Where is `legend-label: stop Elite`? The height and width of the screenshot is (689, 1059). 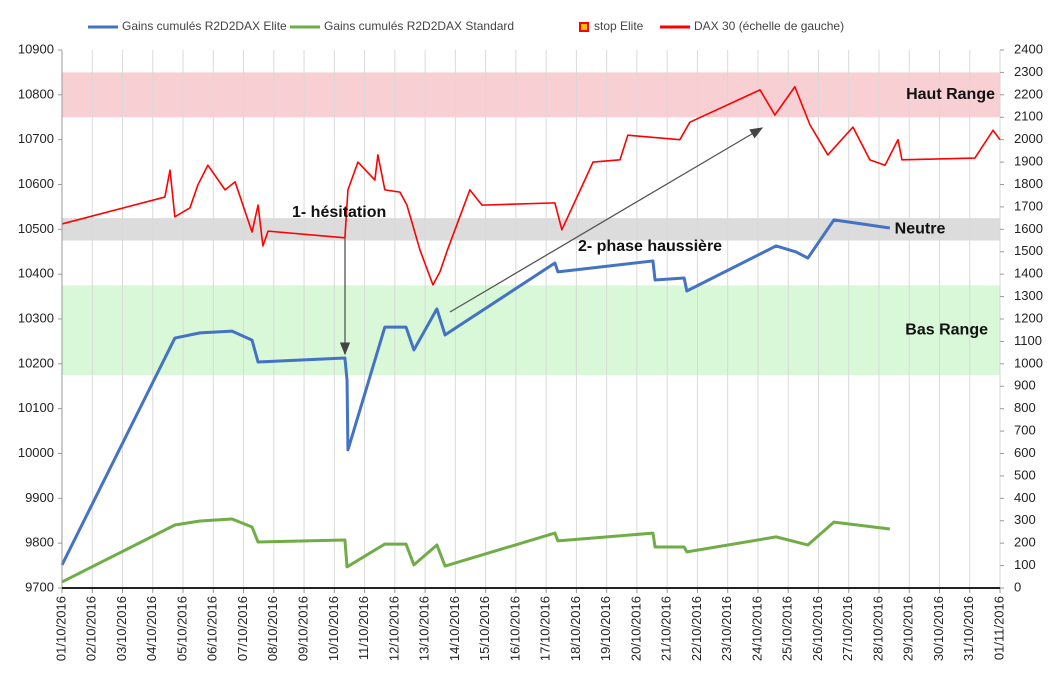
legend-label: stop Elite is located at coordinates (619, 26).